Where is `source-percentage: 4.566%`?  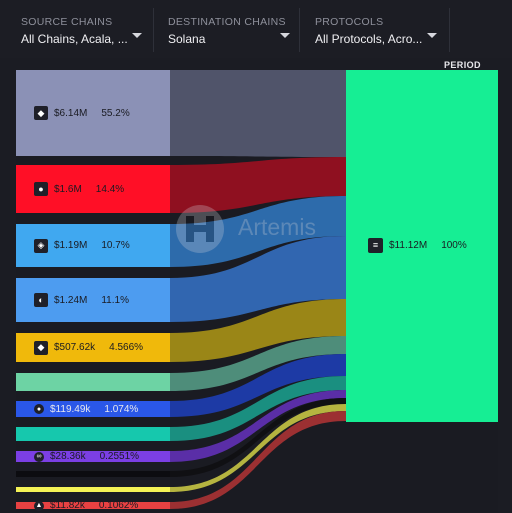
source-percentage: 4.566% is located at coordinates (126, 347).